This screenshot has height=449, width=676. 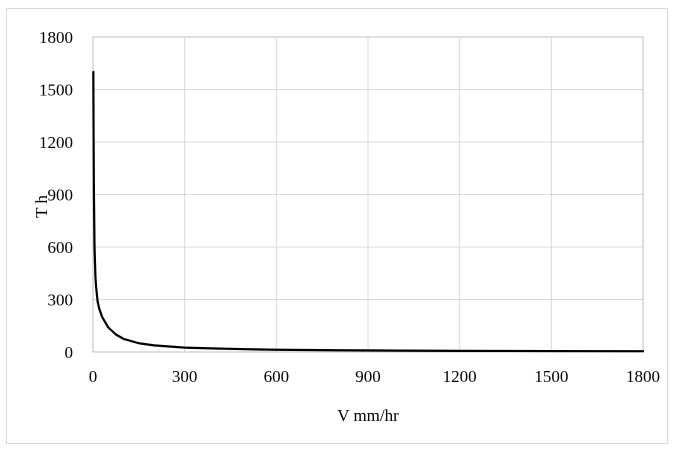 What do you see at coordinates (61, 247) in the screenshot?
I see `y-tick-label: 600` at bounding box center [61, 247].